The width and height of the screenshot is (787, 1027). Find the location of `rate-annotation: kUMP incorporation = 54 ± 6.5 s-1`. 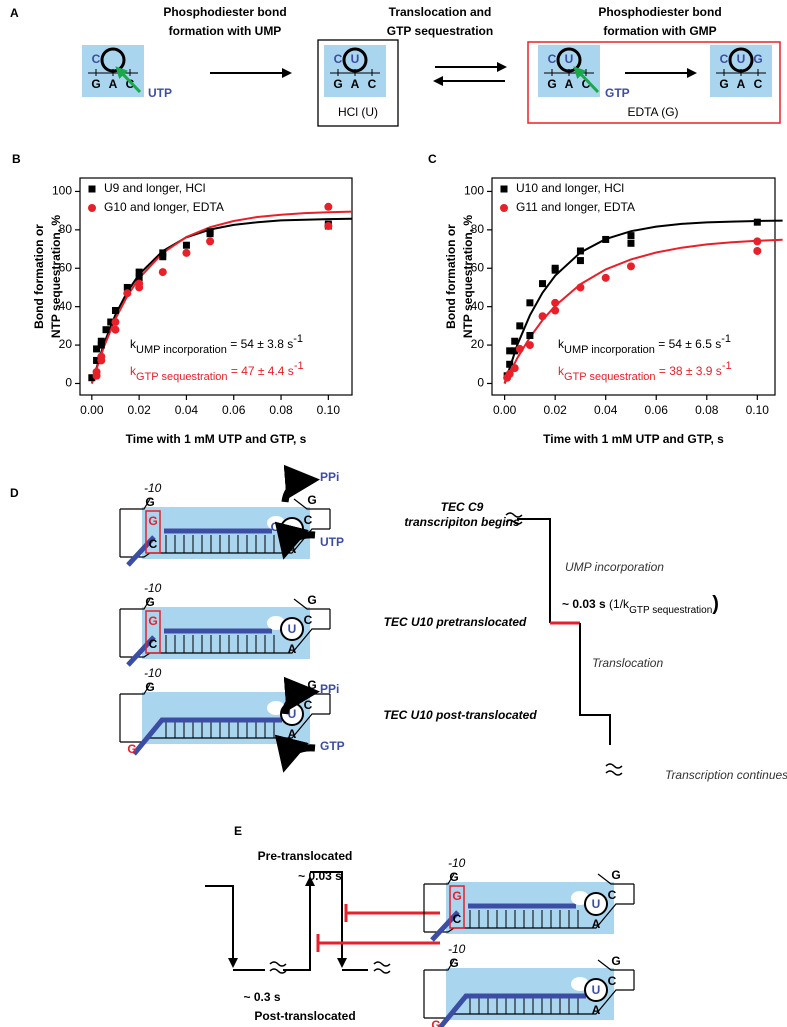

rate-annotation: kUMP incorporation = 54 ± 6.5 s-1 is located at coordinates (644, 344).